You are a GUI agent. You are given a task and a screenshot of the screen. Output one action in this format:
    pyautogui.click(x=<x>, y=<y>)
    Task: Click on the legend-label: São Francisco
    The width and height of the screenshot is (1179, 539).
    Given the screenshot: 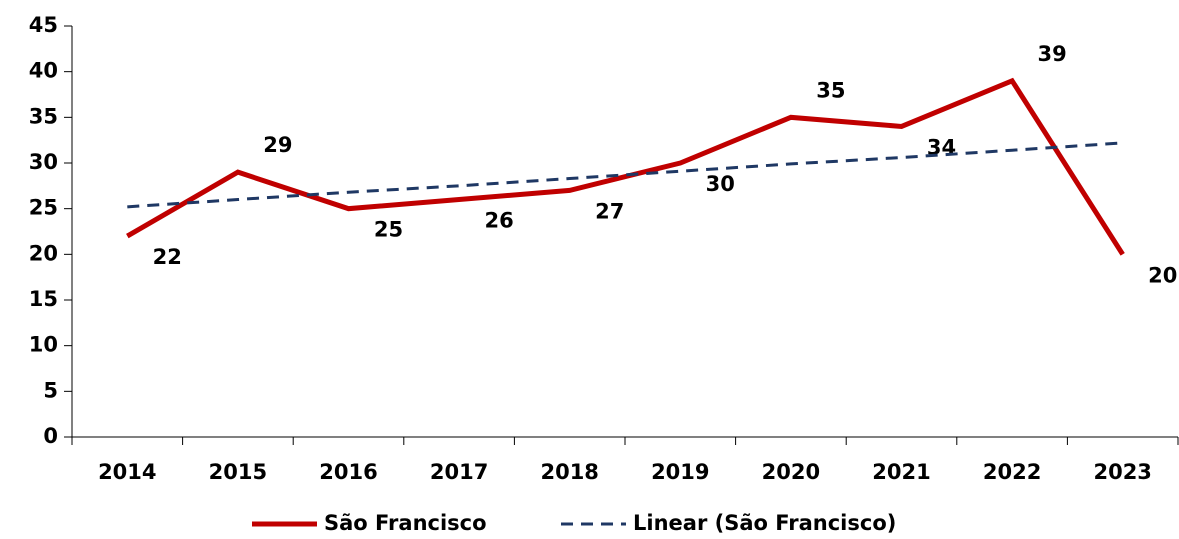 What is the action you would take?
    pyautogui.click(x=405, y=523)
    